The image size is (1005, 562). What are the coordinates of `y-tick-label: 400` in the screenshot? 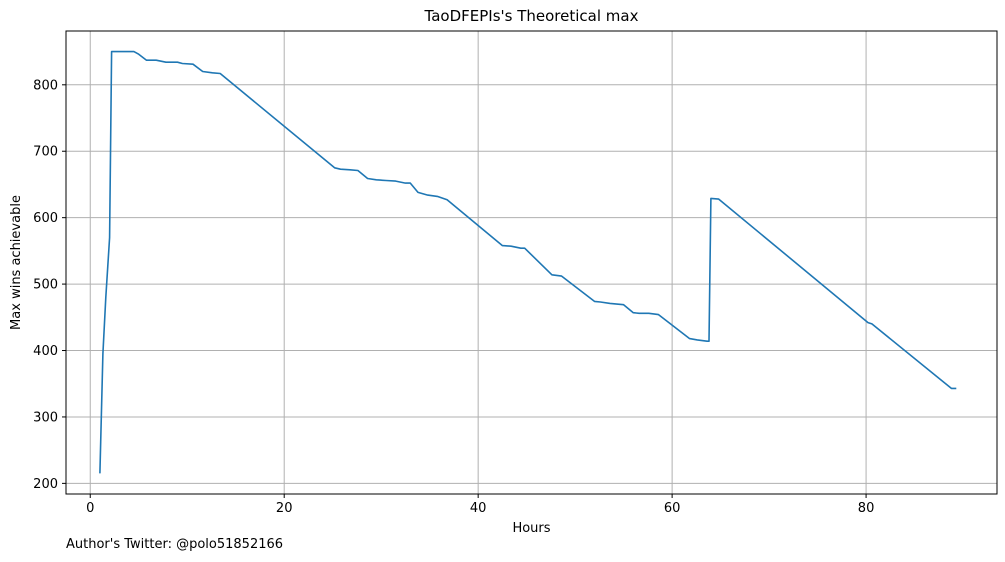 It's located at (45, 351).